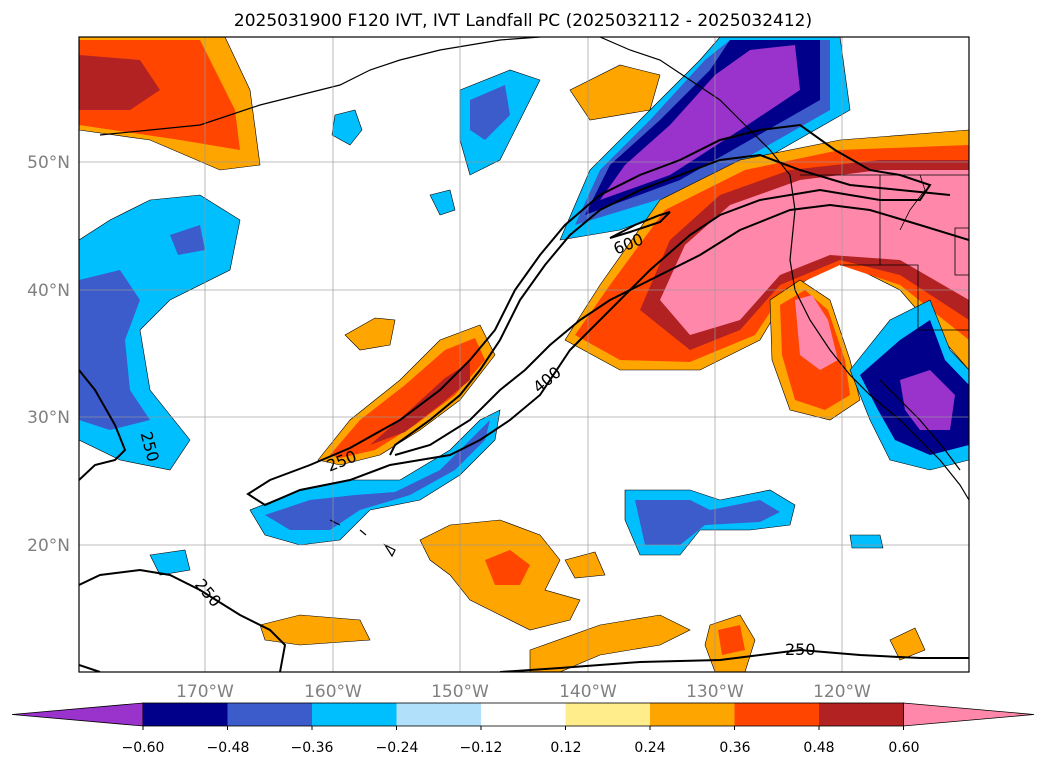 This screenshot has width=1047, height=765. I want to click on ivt-anomaly-core-east, so click(814, 252).